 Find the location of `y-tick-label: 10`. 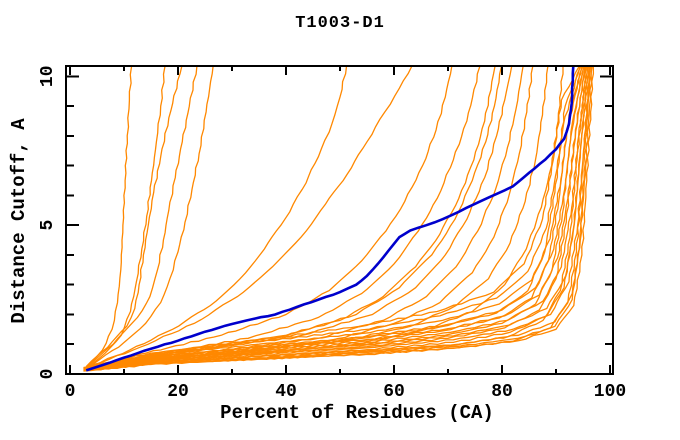

y-tick-label: 10 is located at coordinates (48, 76).